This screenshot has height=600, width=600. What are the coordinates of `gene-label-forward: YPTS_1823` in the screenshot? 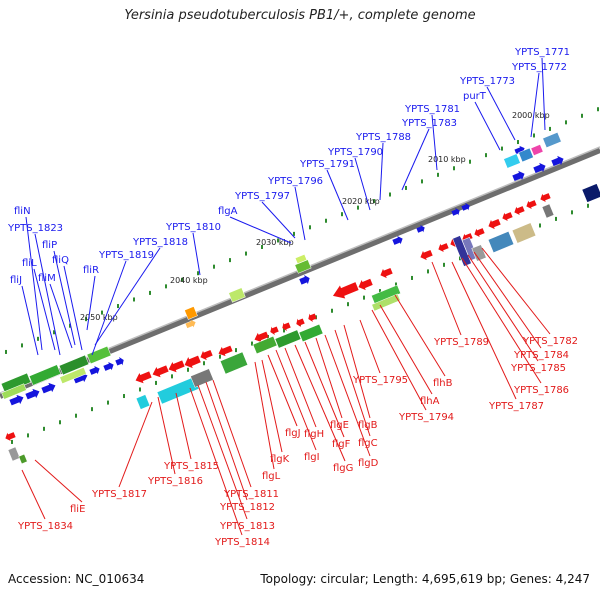 It's located at (35, 228).